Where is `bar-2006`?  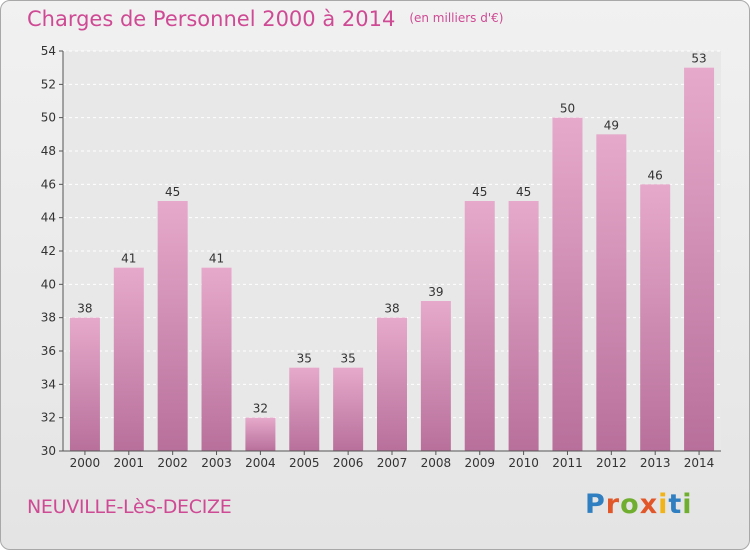
bar-2006 is located at coordinates (348, 409).